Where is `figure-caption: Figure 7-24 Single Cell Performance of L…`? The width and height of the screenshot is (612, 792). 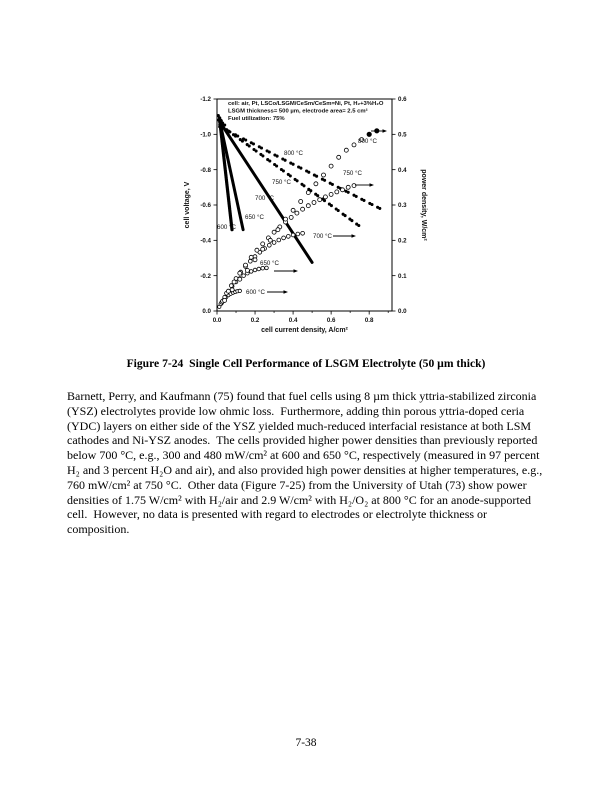
figure-caption: Figure 7-24 Single Cell Performance of L… is located at coordinates (306, 363).